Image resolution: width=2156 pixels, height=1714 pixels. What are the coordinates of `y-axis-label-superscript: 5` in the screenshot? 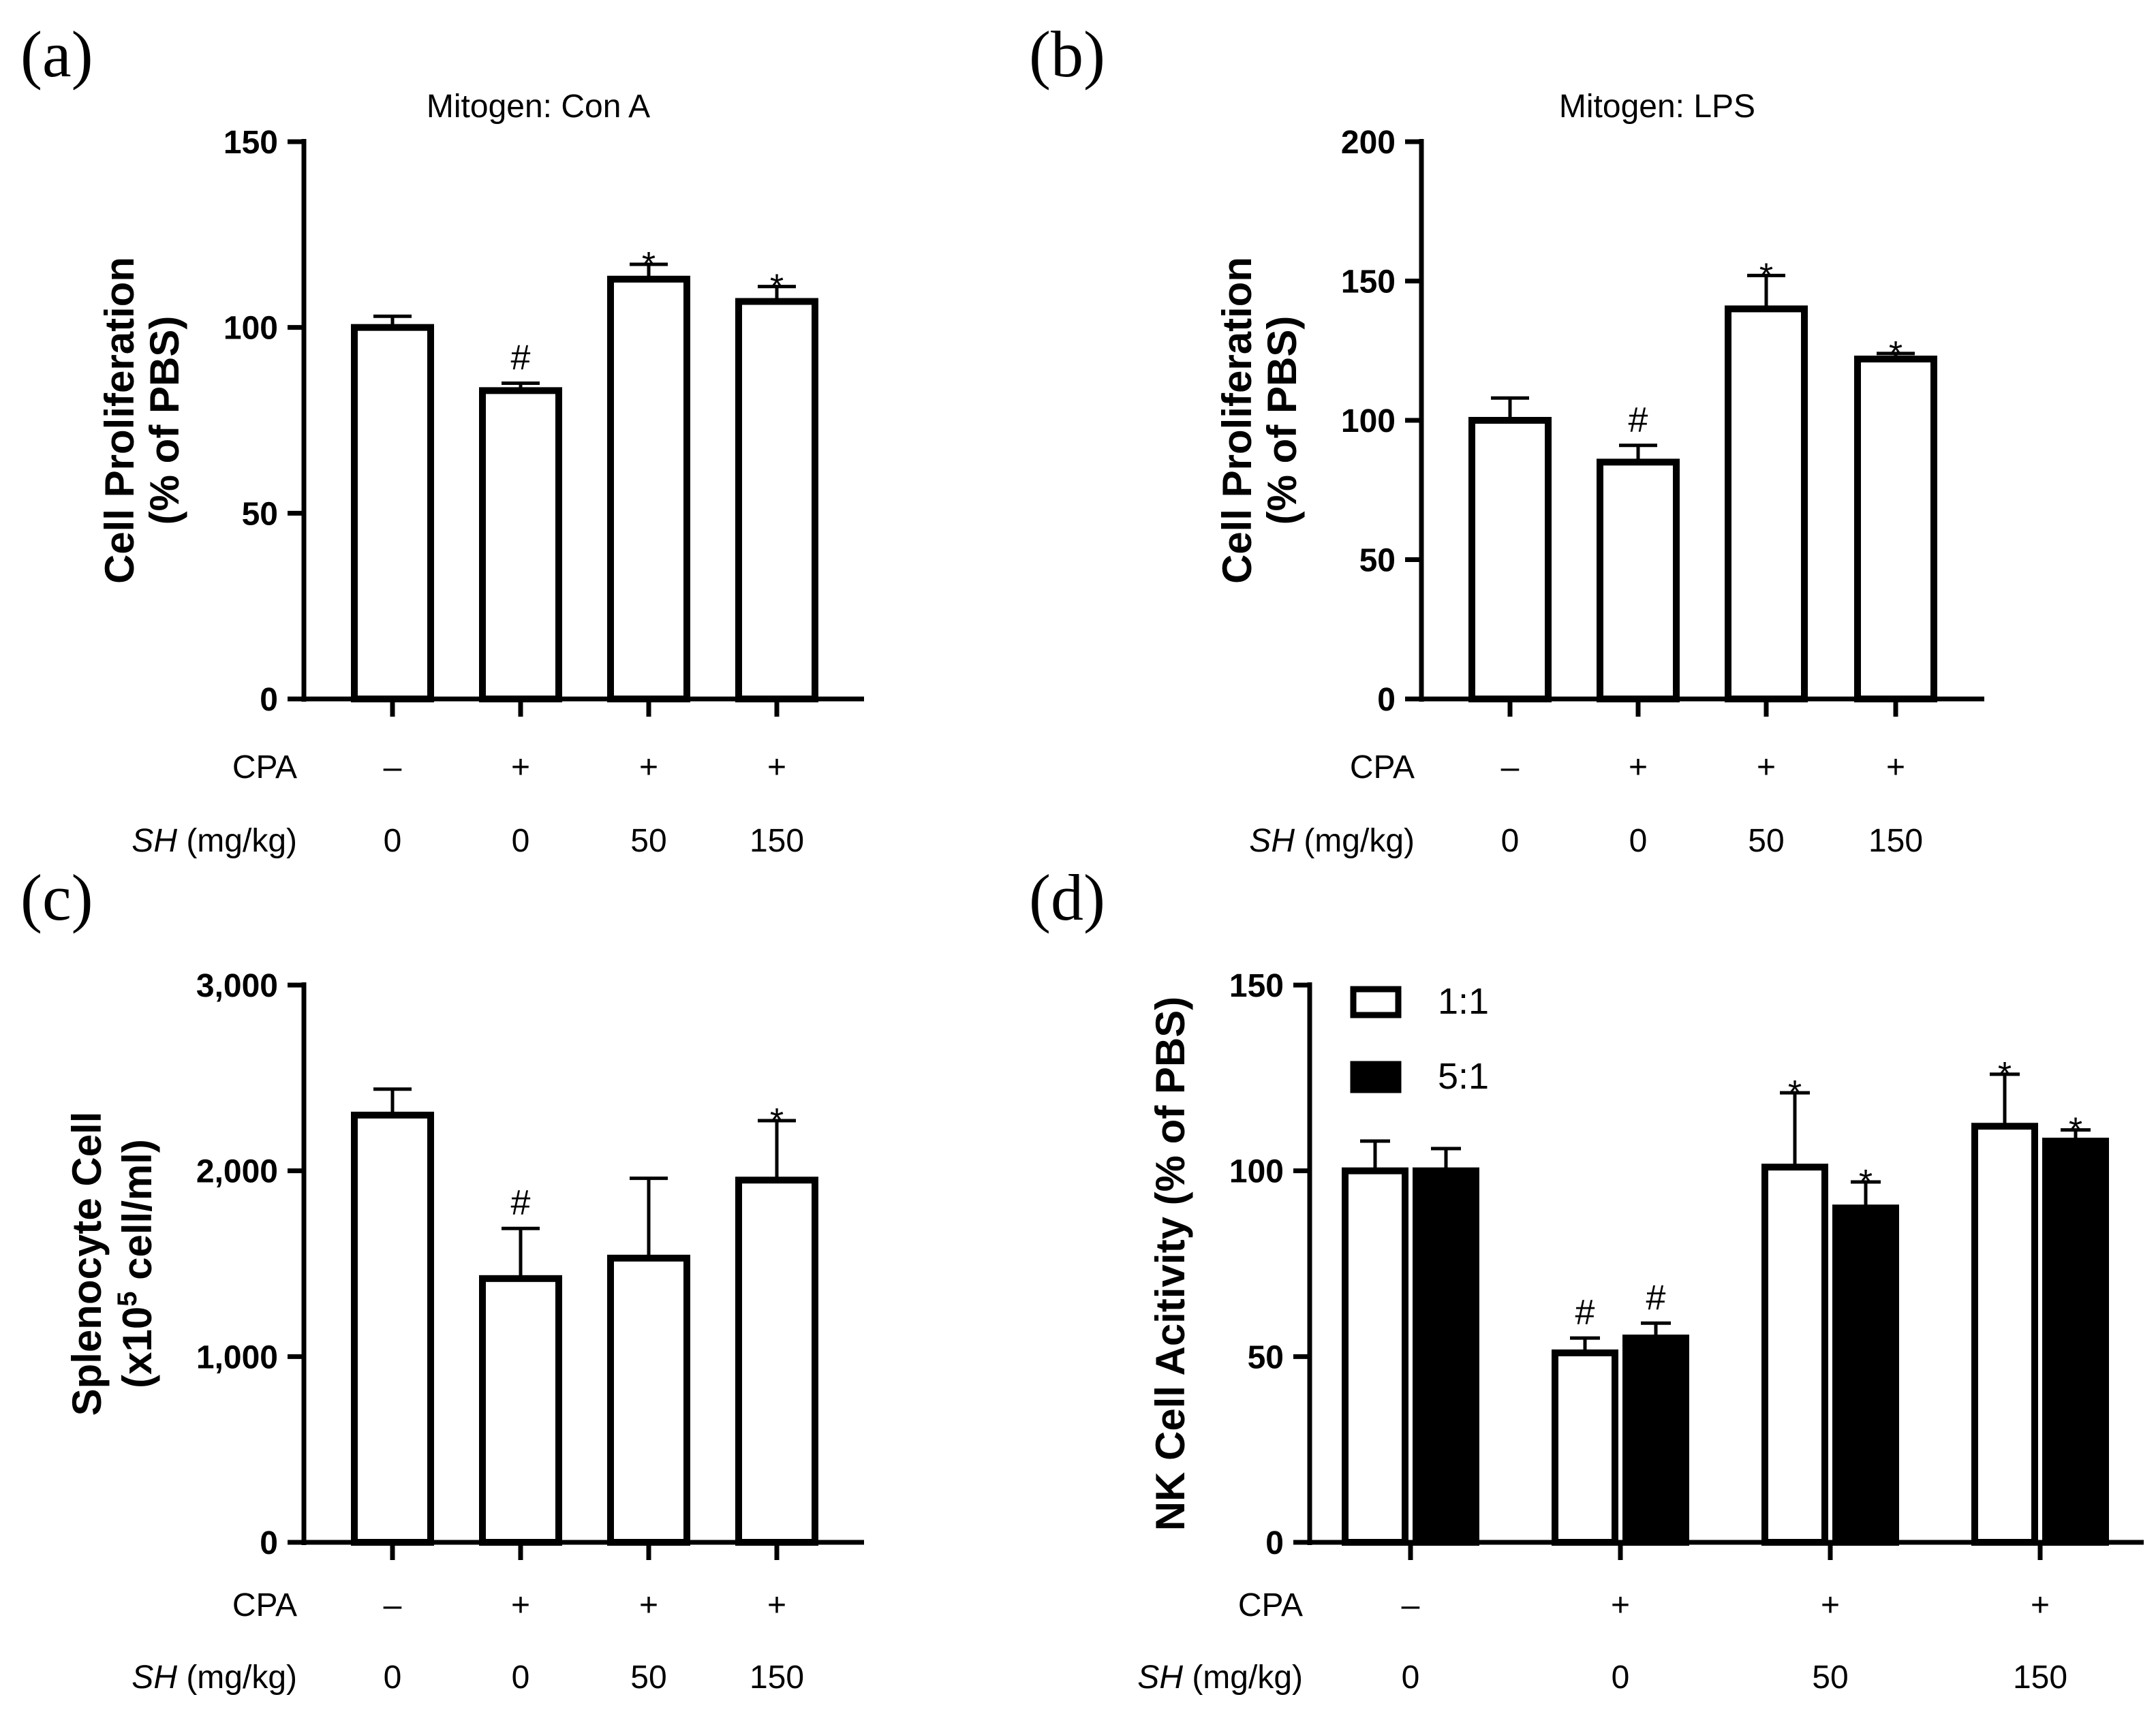 It's located at (127, 1299).